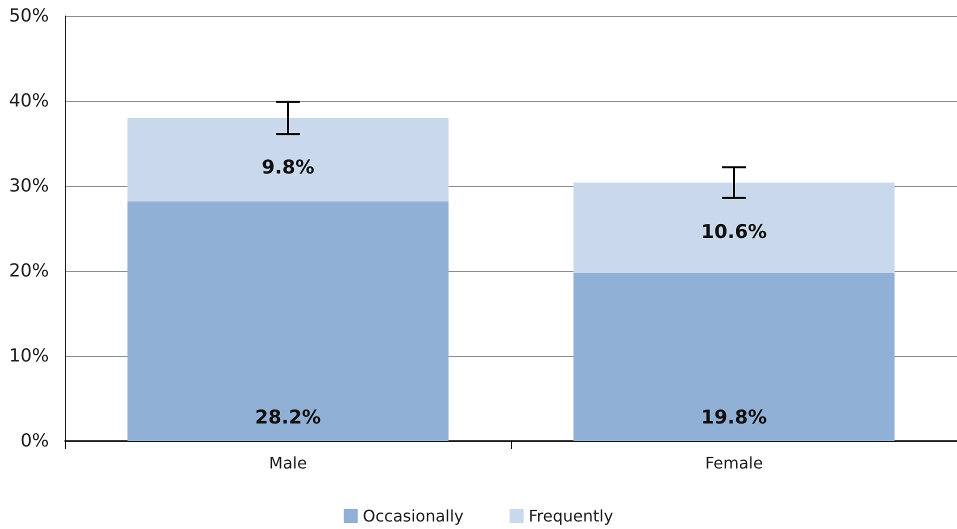 The height and width of the screenshot is (529, 957). I want to click on data-label: 28.2%, so click(288, 417).